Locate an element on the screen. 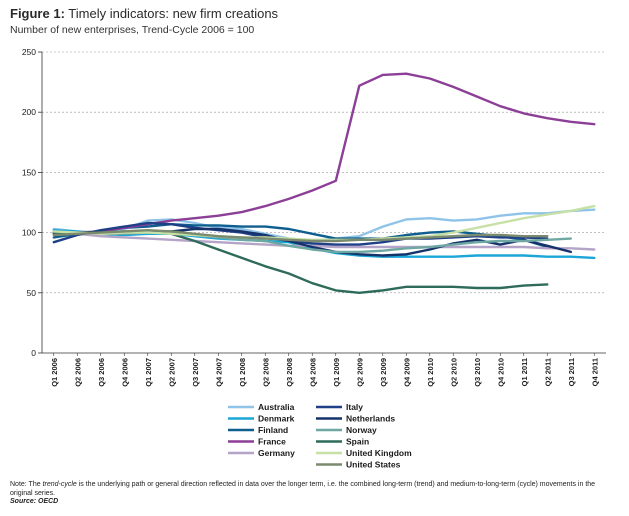 This screenshot has height=516, width=629. legend-label-spain: Spain is located at coordinates (357, 442).